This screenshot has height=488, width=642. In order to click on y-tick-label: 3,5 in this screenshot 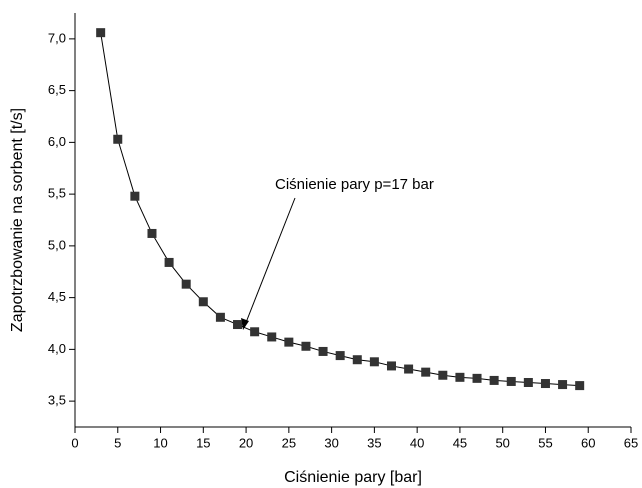, I will do `click(57, 400)`.